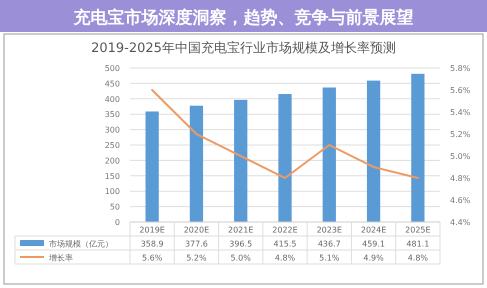 This screenshot has height=288, width=487. Describe the element at coordinates (329, 258) in the screenshot. I see `data-label: 5.1%` at that location.